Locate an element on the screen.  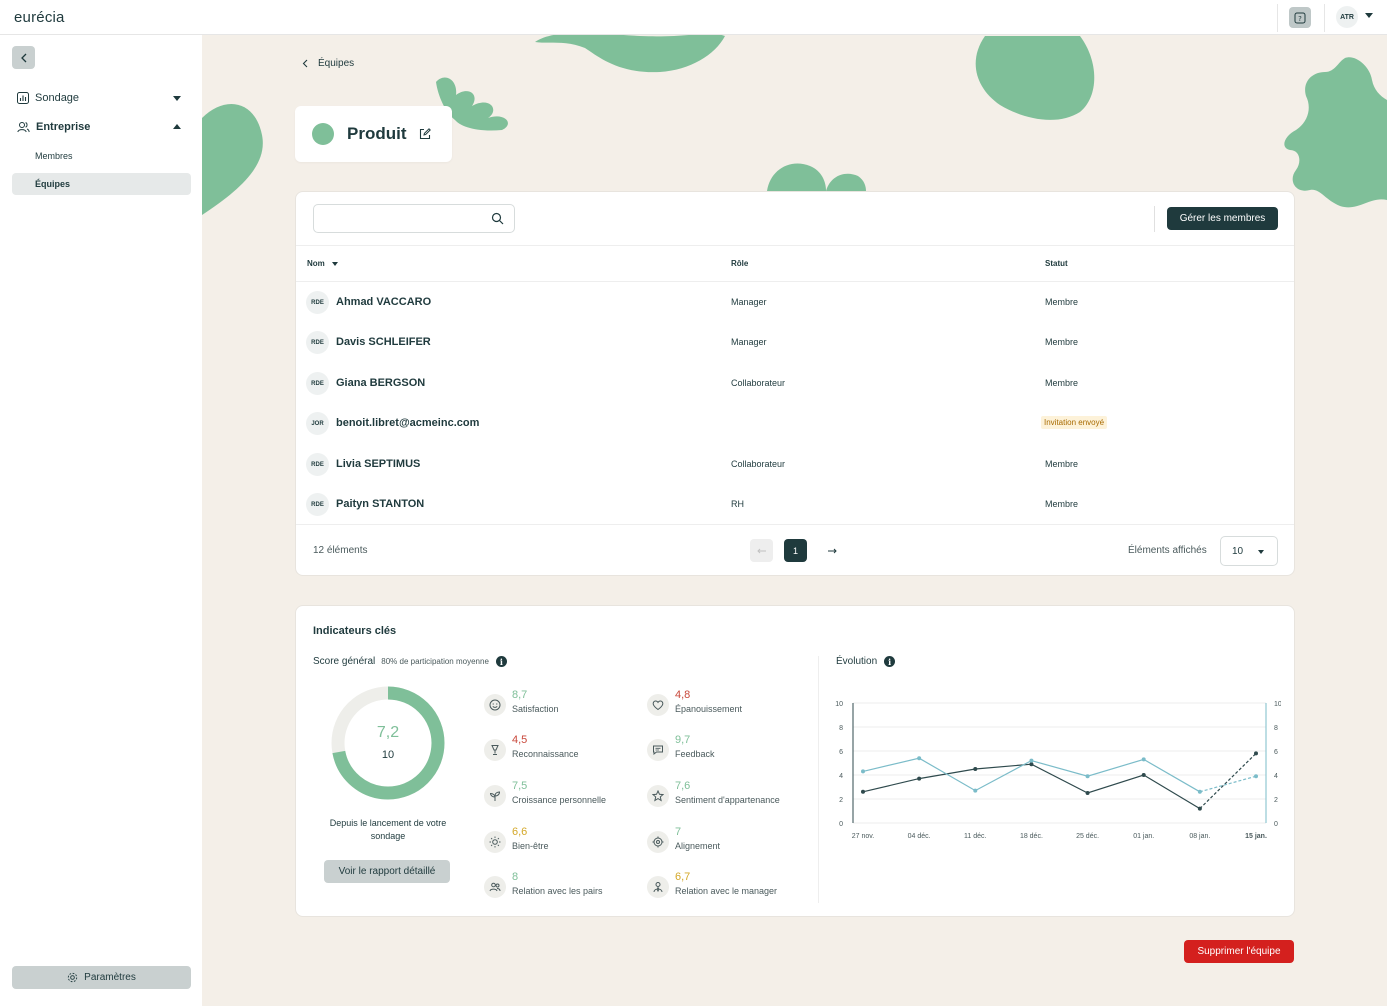
x-tick-label: 01 jan. is located at coordinates (1143, 836).